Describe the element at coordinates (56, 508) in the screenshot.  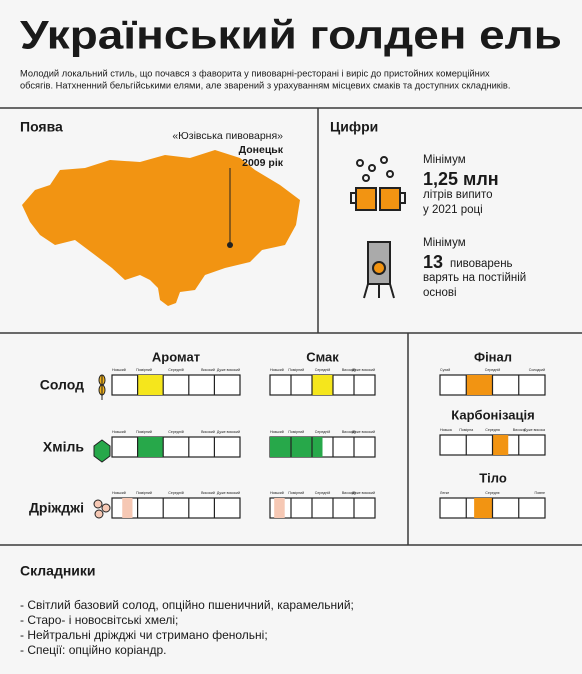
I see `row-label: Дріжджі` at that location.